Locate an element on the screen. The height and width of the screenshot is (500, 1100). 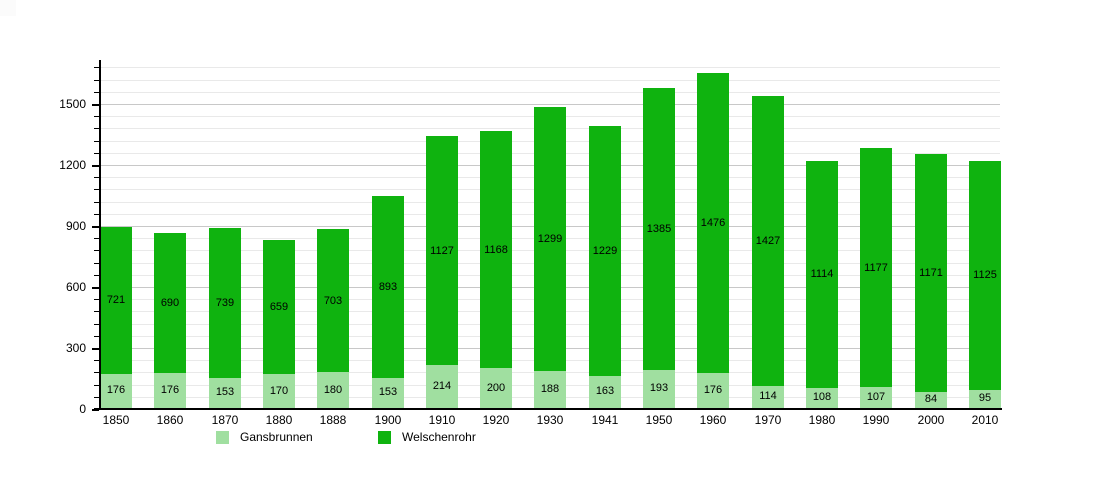
value-label-gansbrunnen-1970: 114 is located at coordinates (768, 396).